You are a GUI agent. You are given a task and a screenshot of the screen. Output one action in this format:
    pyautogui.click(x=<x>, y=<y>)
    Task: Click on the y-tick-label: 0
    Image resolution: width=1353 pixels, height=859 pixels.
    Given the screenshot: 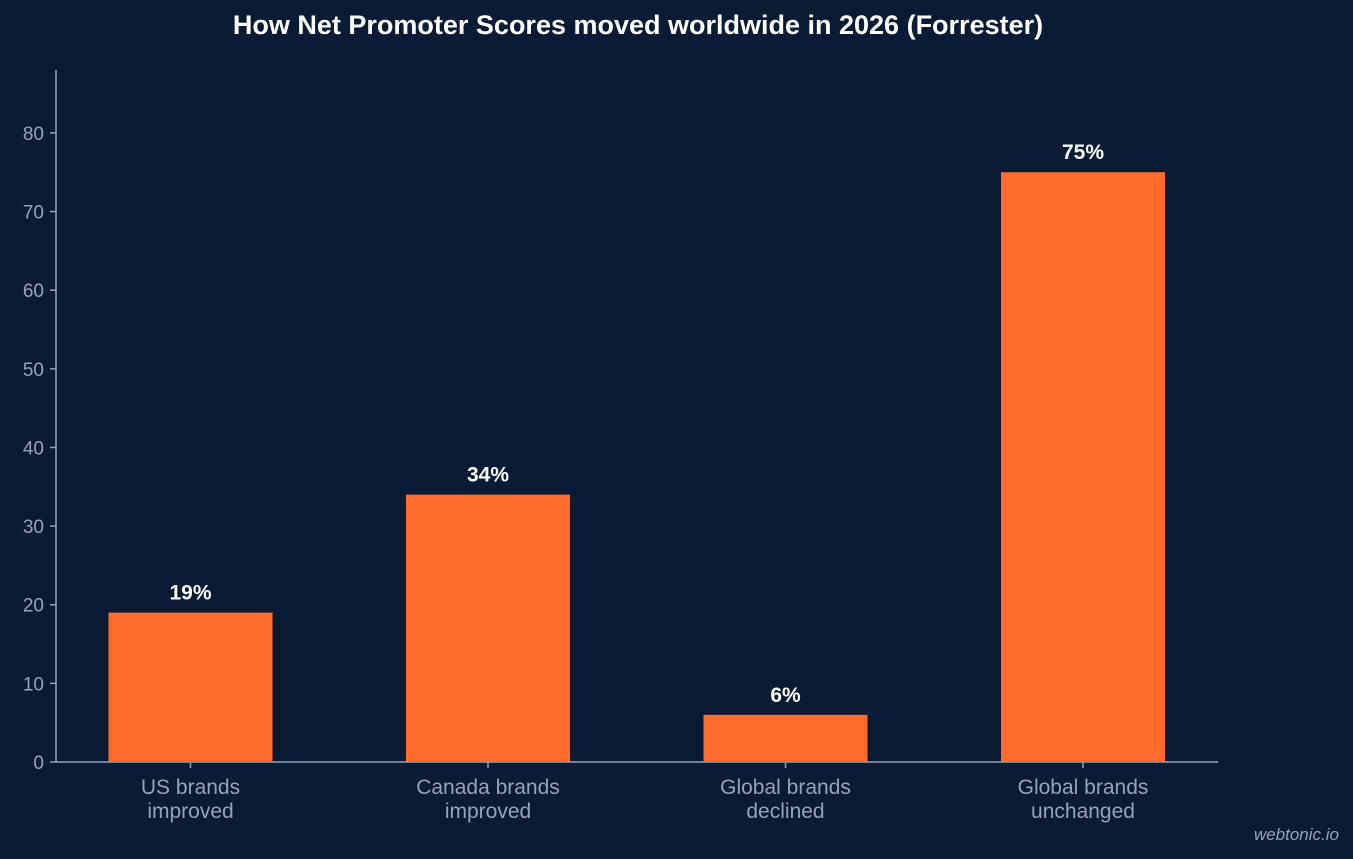 What is the action you would take?
    pyautogui.click(x=38, y=763)
    